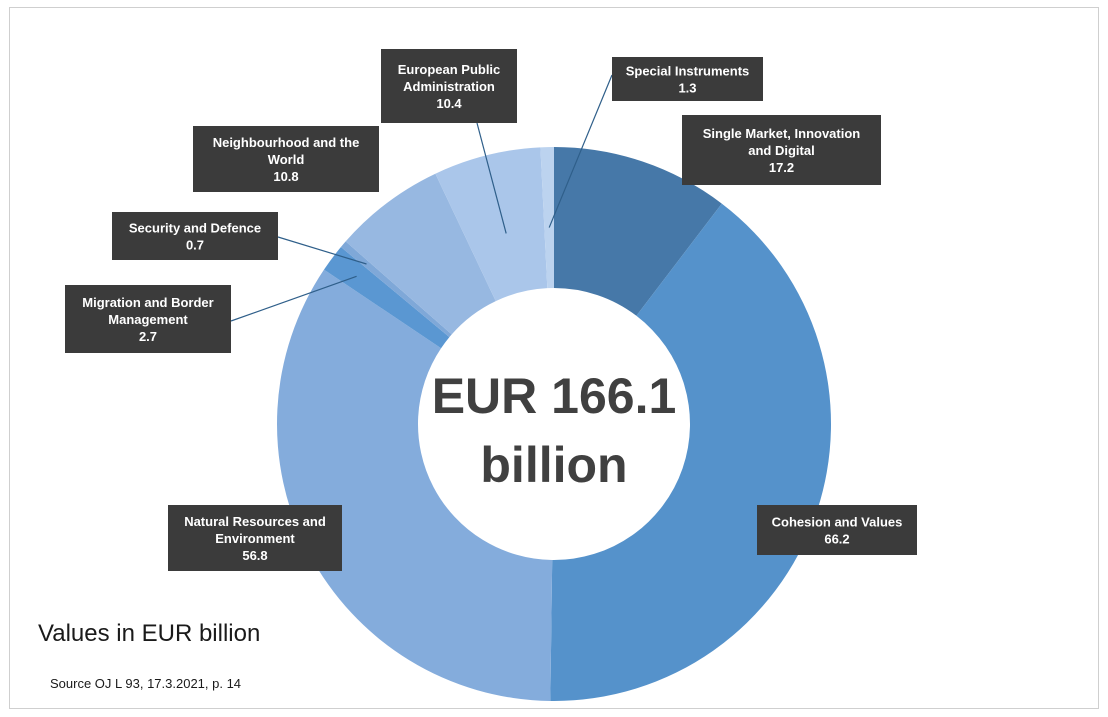 The image size is (1108, 717). I want to click on slice-category-label: World, so click(286, 159).